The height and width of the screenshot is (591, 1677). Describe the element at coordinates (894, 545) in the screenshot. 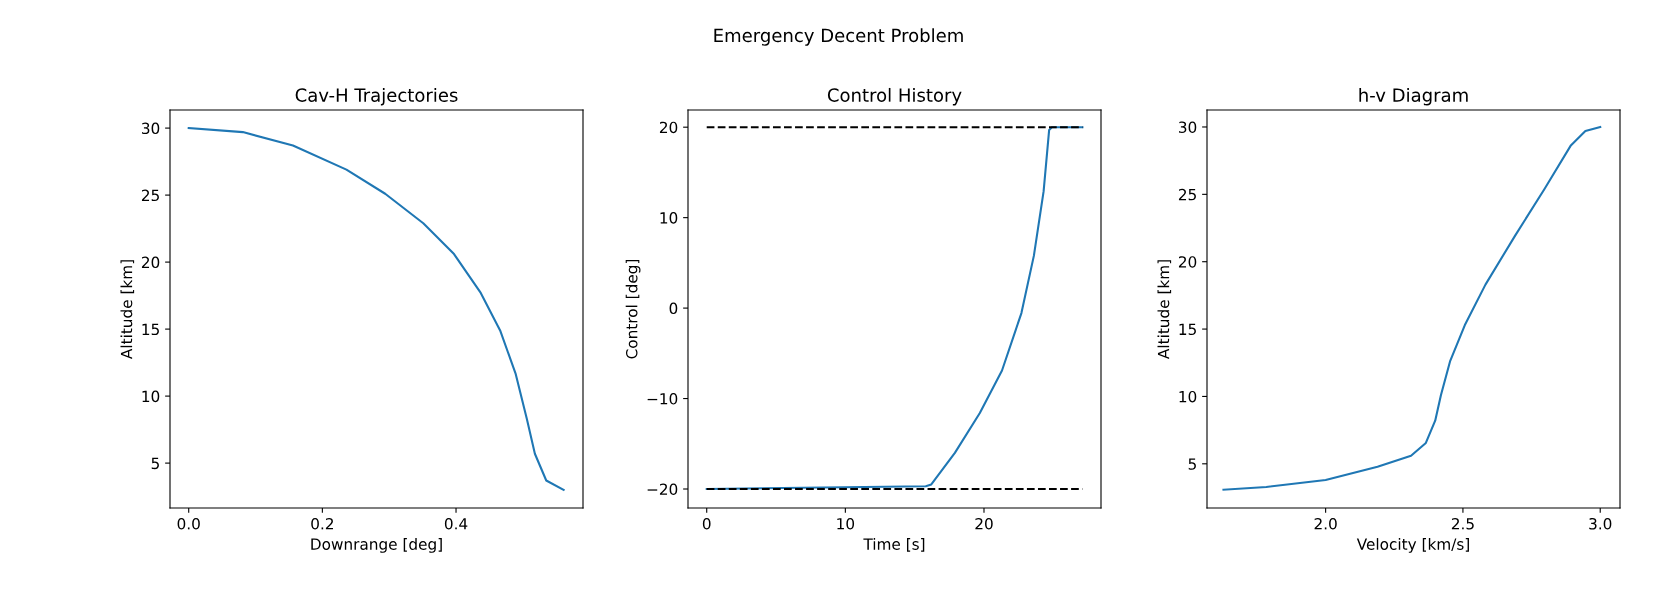

I see `x-axis-title: Time [s]` at that location.